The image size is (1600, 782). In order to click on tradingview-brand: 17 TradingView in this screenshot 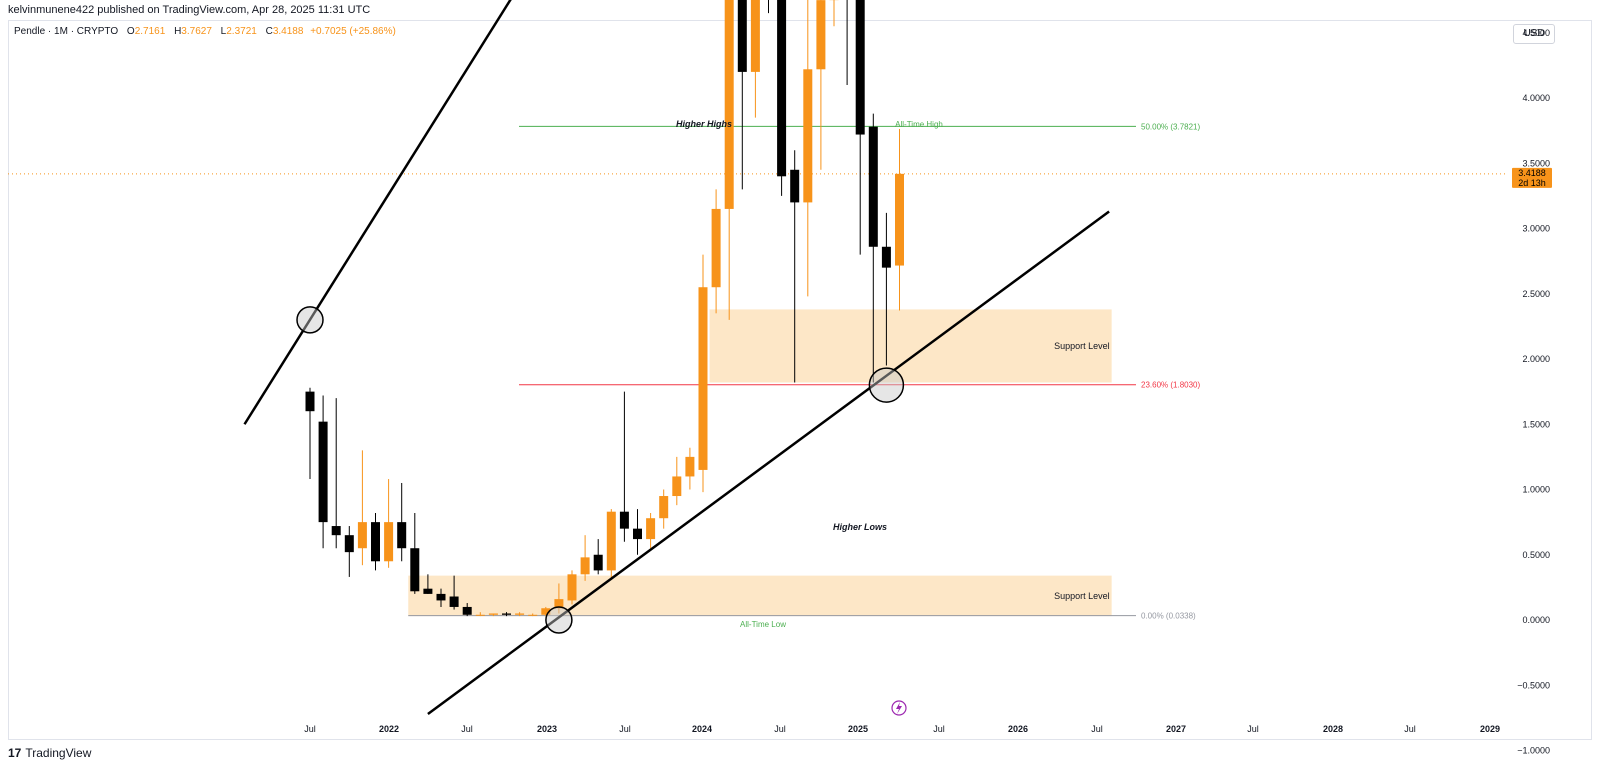, I will do `click(49, 753)`.